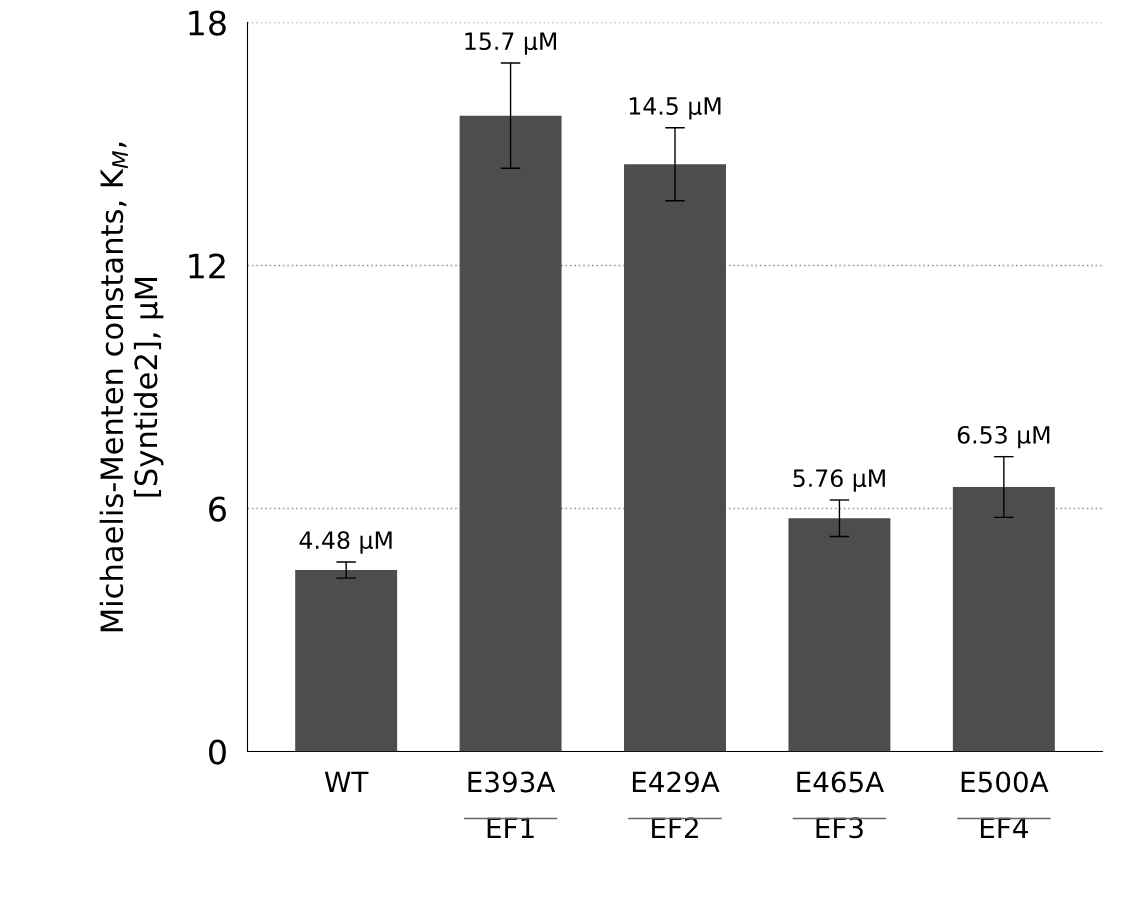  I want to click on data-label: 5.76 µM, so click(839, 480).